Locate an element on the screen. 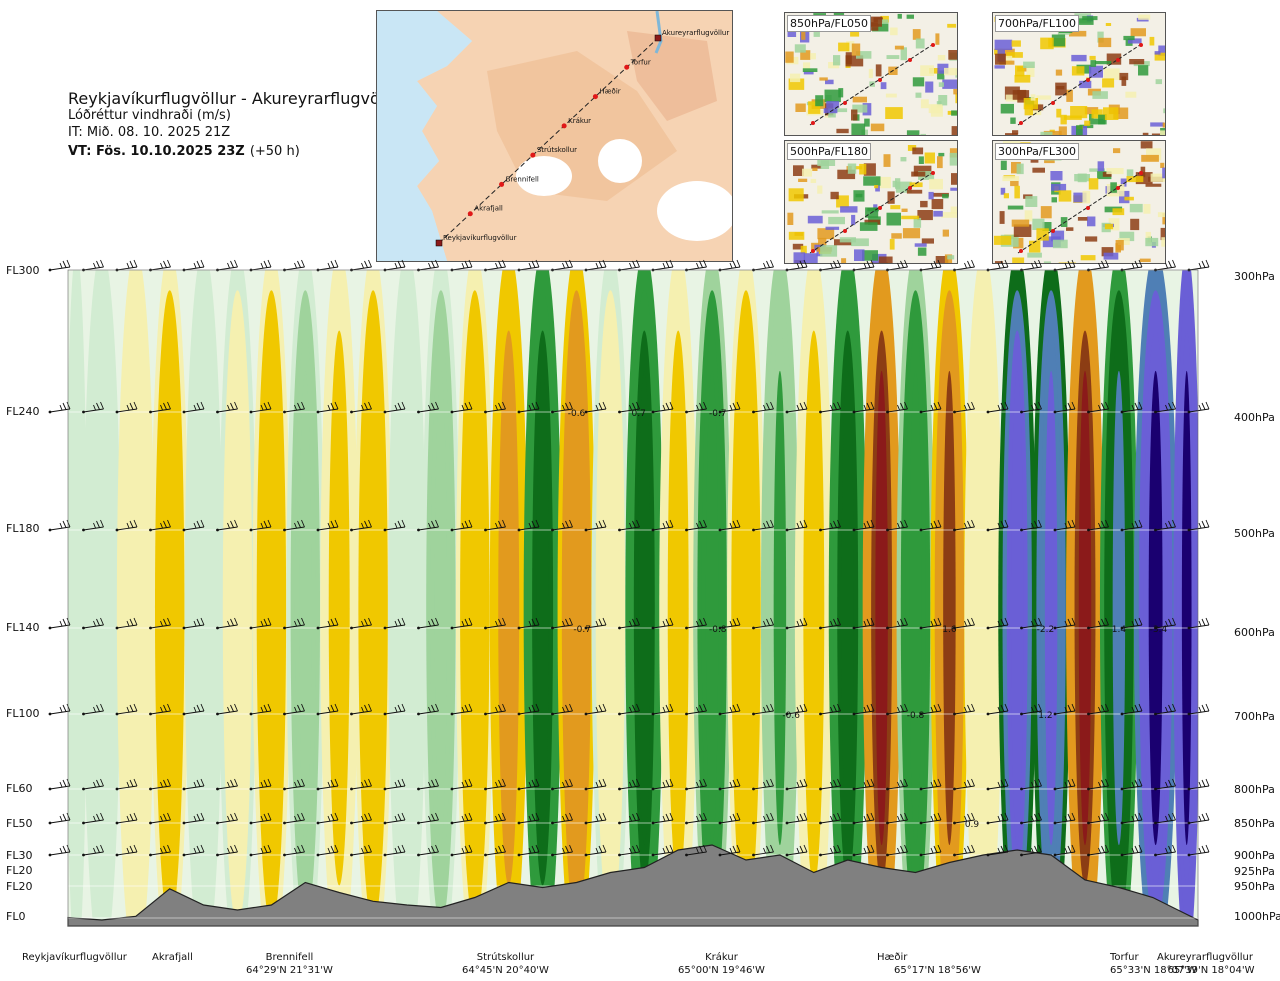  level-panel-300: 300hPa/FL300 is located at coordinates (1079, 202).